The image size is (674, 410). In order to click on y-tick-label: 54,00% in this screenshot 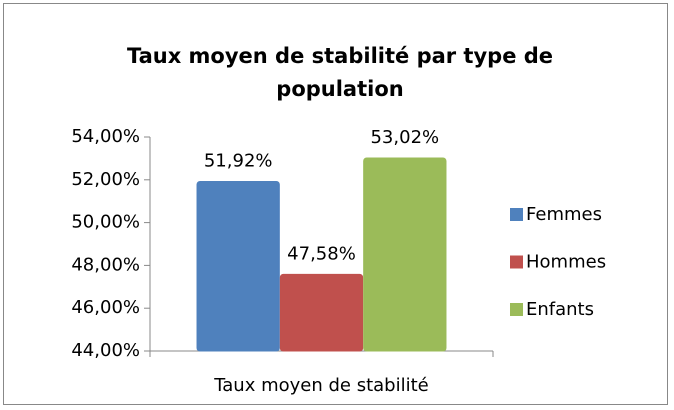, I will do `click(105, 136)`.